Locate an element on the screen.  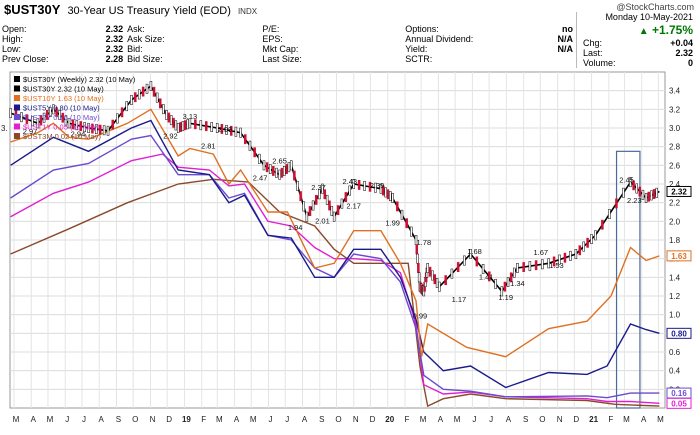
data-label: 1.68 is located at coordinates (474, 251).